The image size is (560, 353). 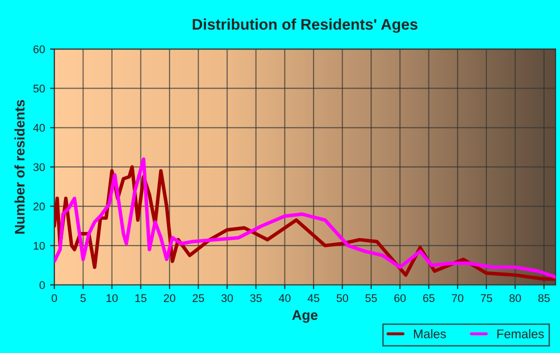 I want to click on x-tick-label: 40, so click(x=284, y=298).